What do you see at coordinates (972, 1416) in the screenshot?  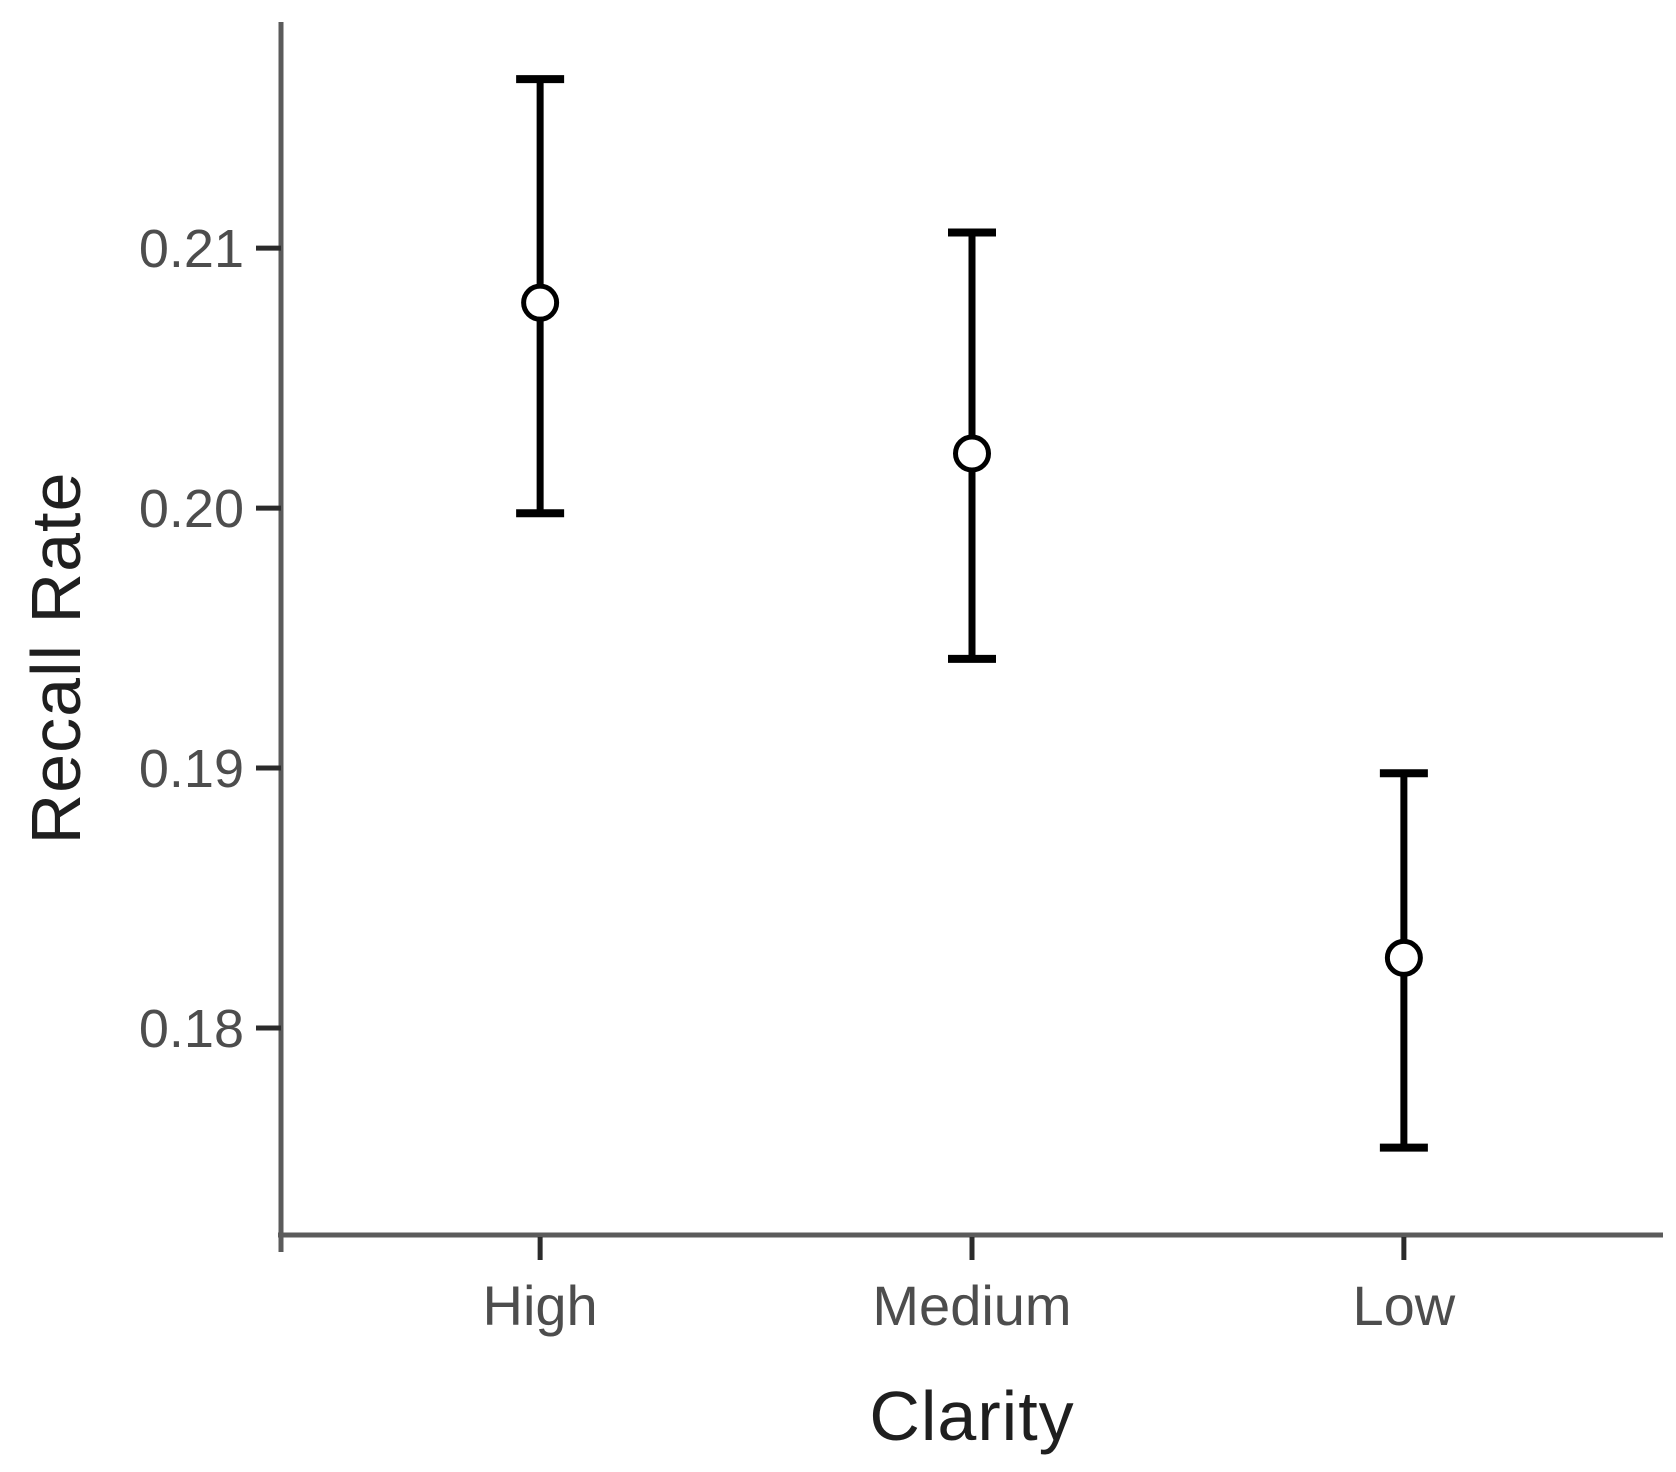 I see `x-axis-title: Clarity` at bounding box center [972, 1416].